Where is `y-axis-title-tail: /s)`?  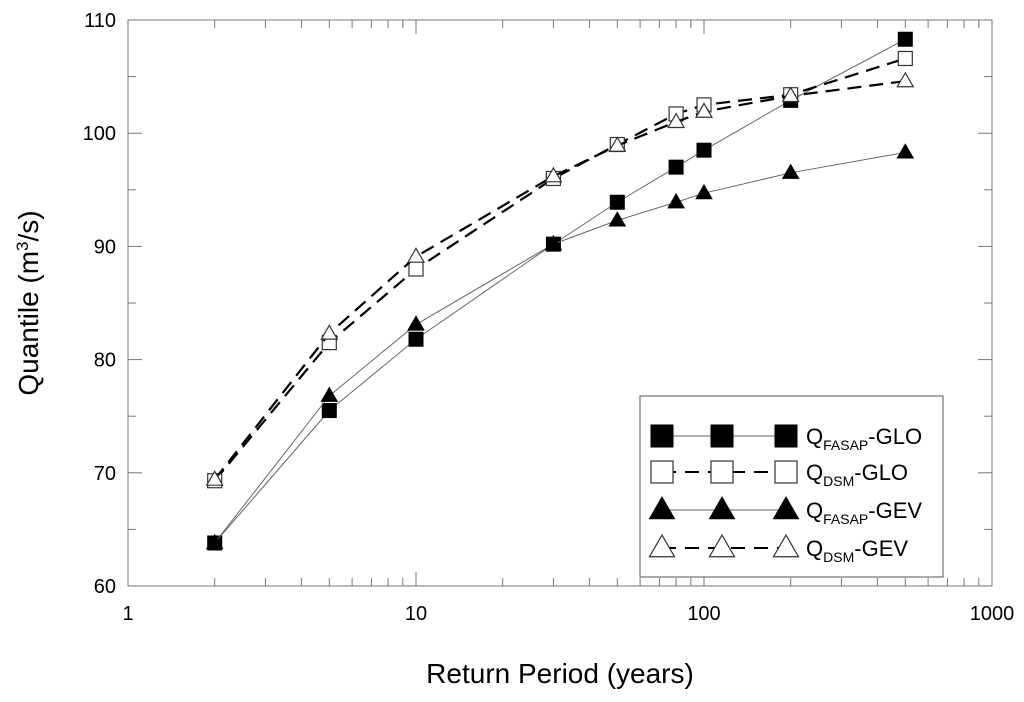
y-axis-title-tail: /s) is located at coordinates (28, 225).